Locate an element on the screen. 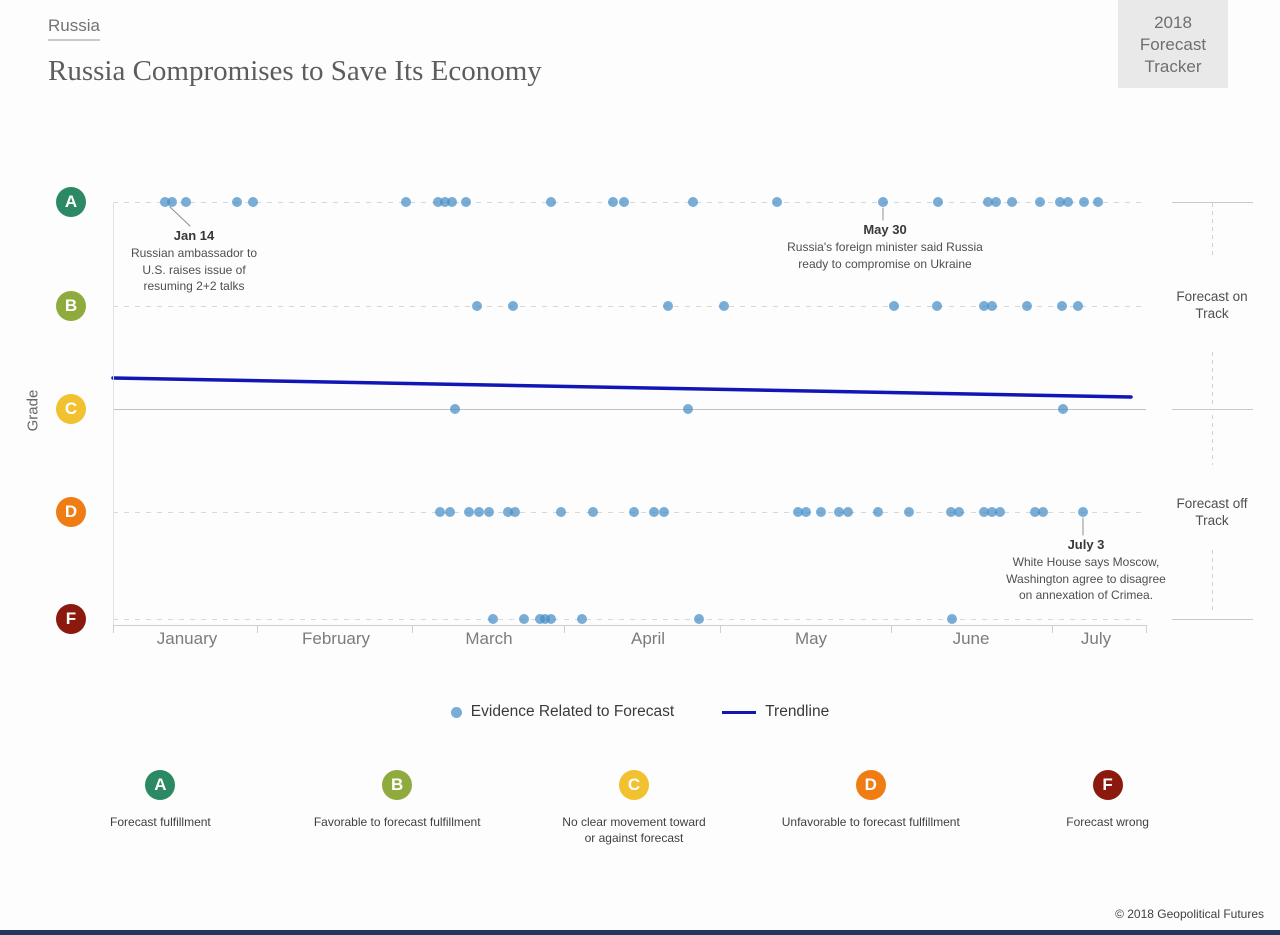 The height and width of the screenshot is (935, 1280). grade-legend-item-d: D Unfavorable to forecast fulfillment is located at coordinates (870, 808).